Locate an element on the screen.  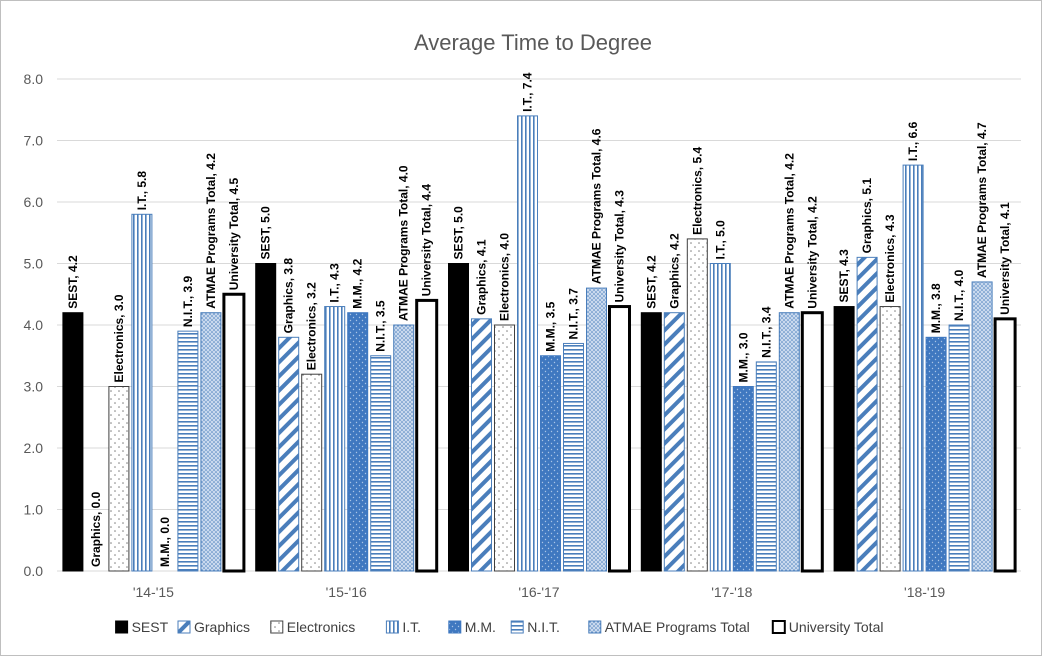
legend-label-university-total: University Total is located at coordinates (836, 627).